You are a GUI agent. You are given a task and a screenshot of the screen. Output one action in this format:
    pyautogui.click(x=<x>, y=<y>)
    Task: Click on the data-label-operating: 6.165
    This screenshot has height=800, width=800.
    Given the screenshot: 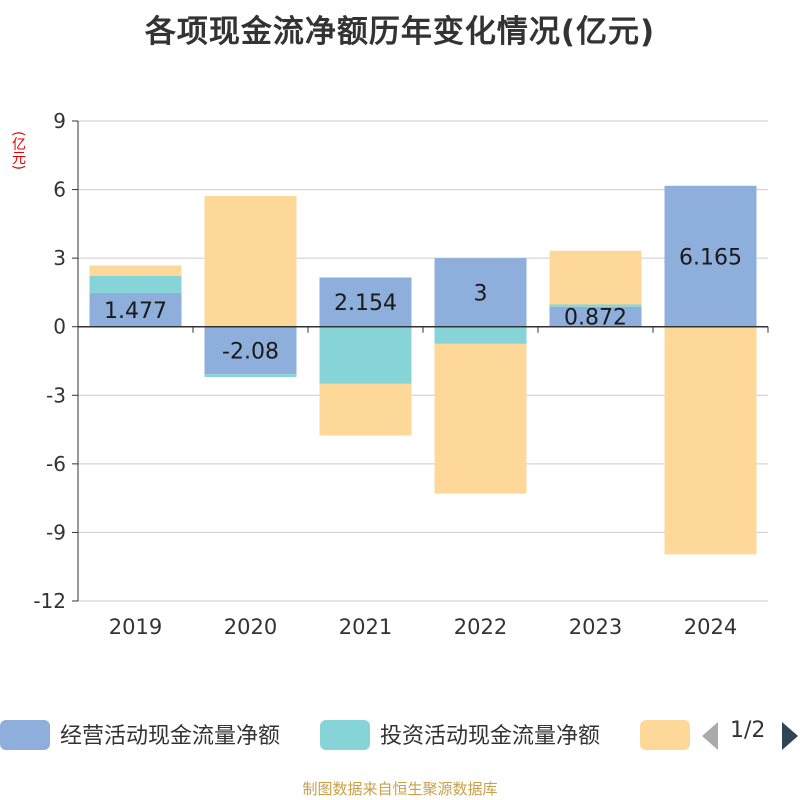 What is the action you would take?
    pyautogui.click(x=710, y=257)
    